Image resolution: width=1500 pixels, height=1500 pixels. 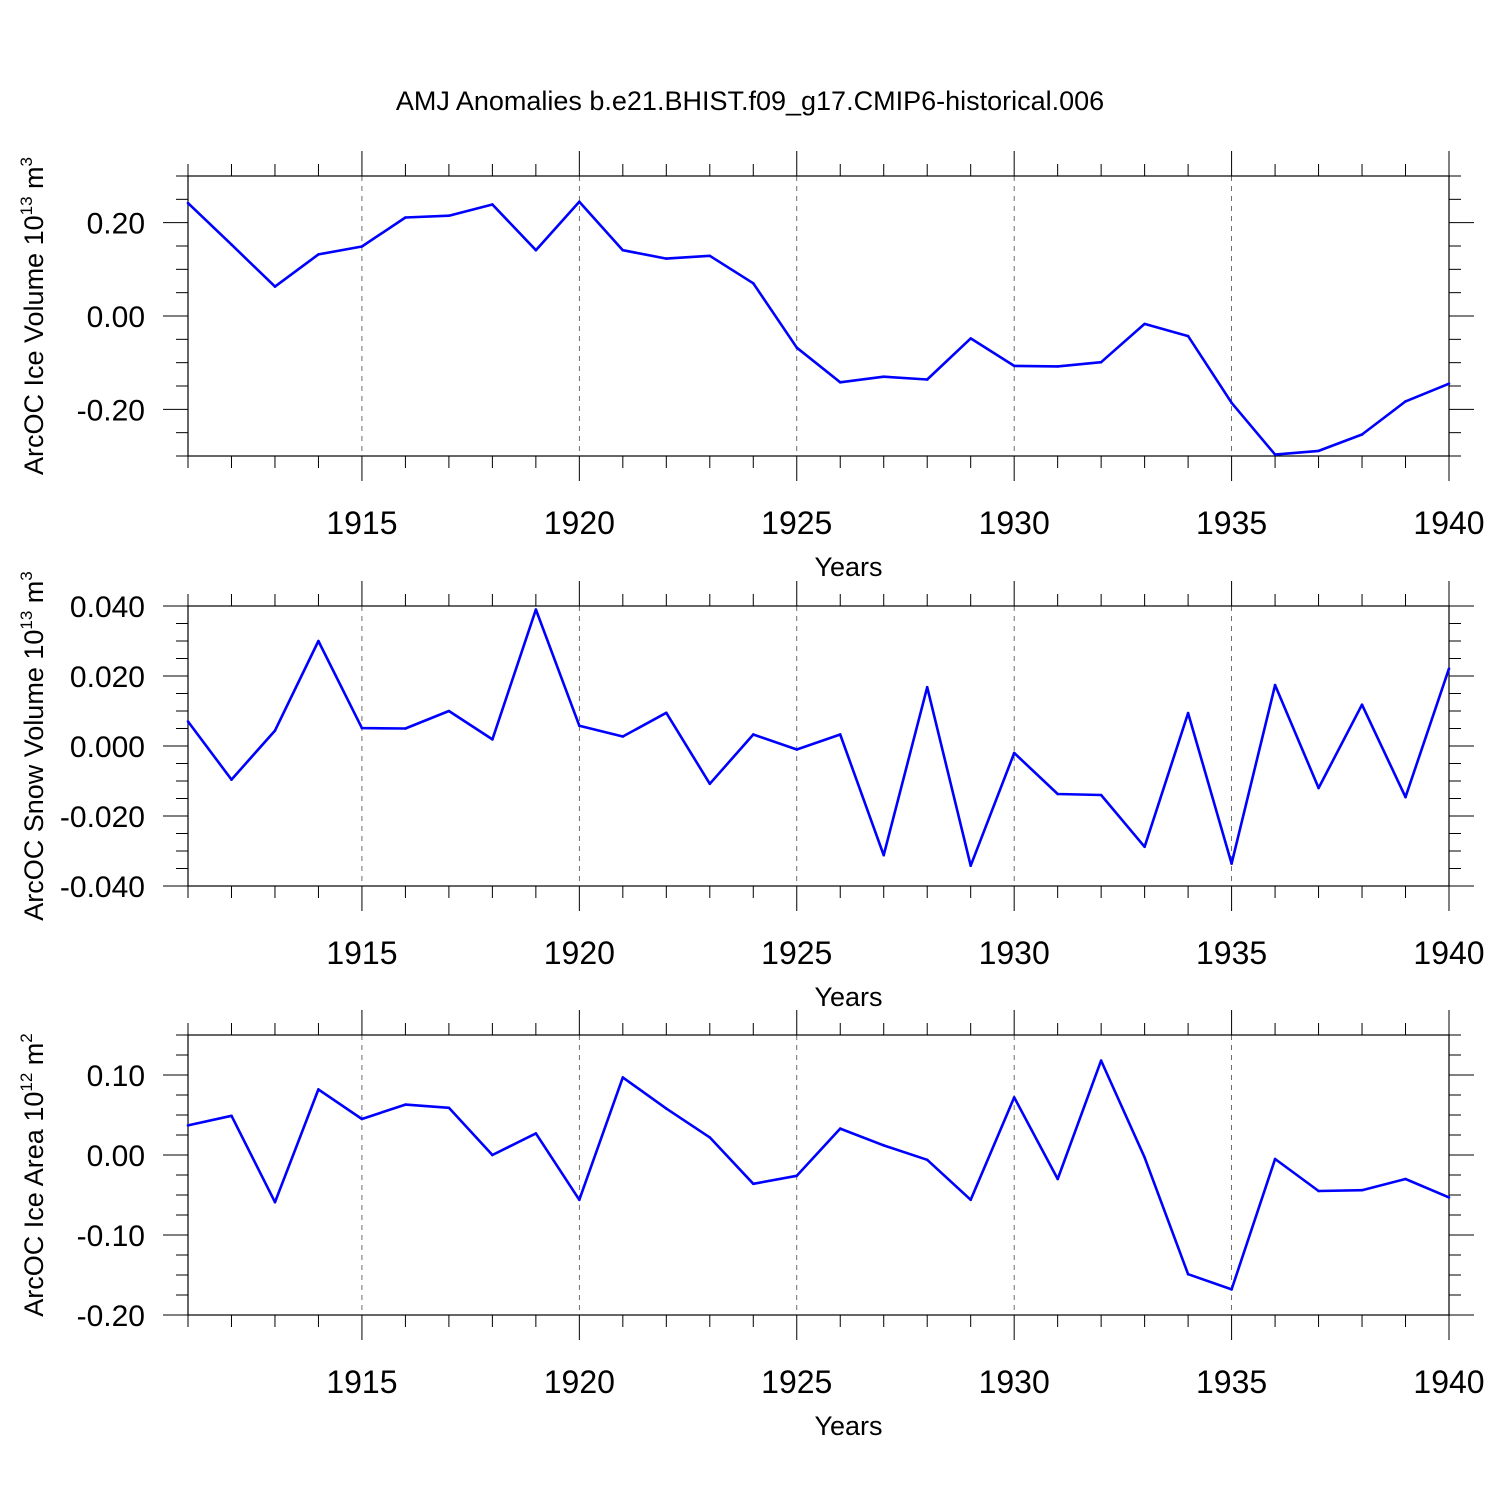 What do you see at coordinates (26, 1082) in the screenshot?
I see `y-axis-label-exponent: 12` at bounding box center [26, 1082].